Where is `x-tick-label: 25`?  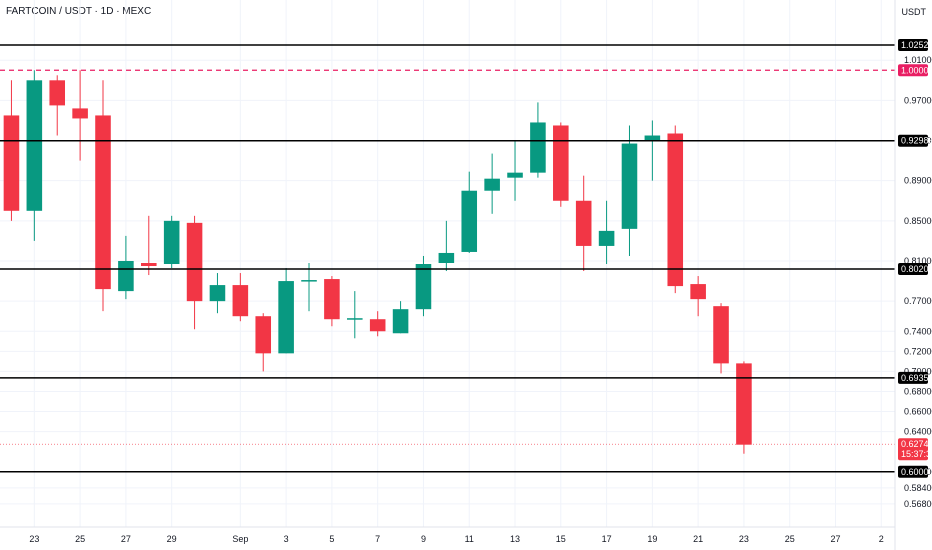 x-tick-label: 25 is located at coordinates (790, 539).